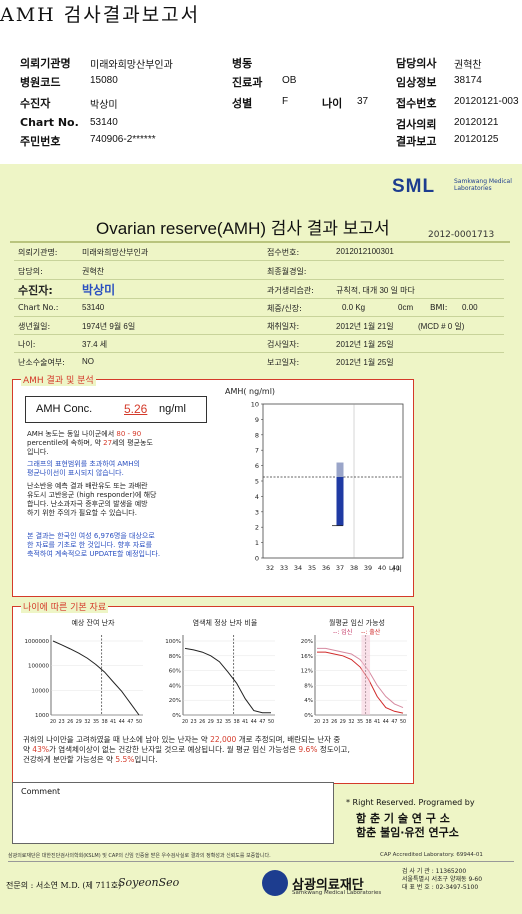 The height and width of the screenshot is (914, 522). Describe the element at coordinates (416, 124) in the screenshot. I see `test-request-label: 검사의뢰` at that location.